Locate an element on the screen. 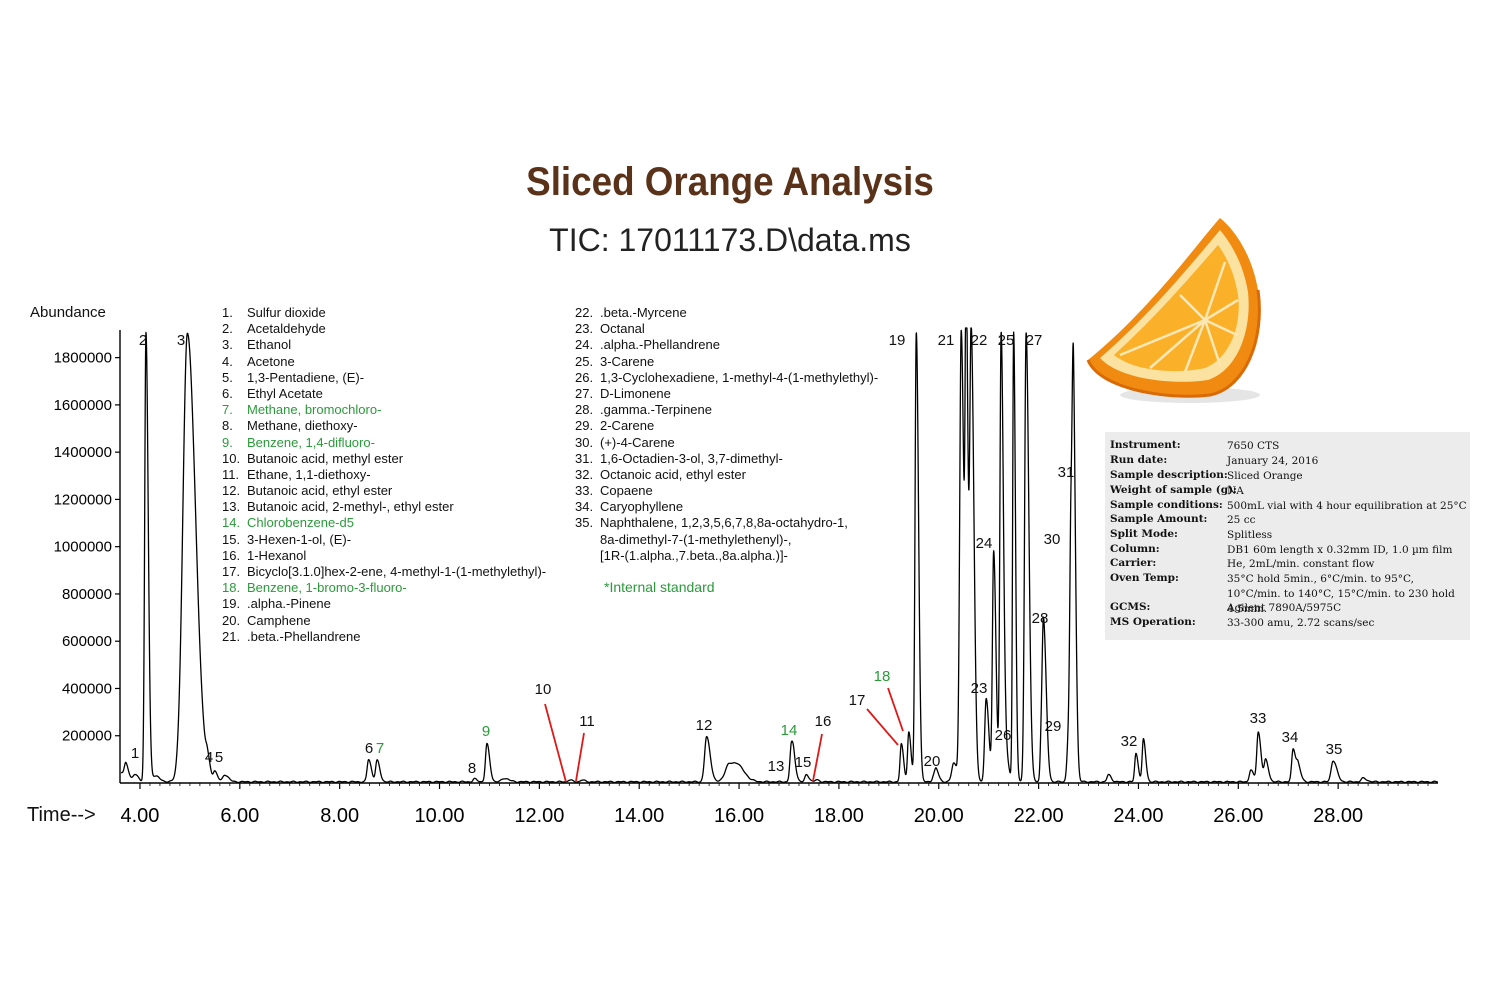 This screenshot has width=1500, height=1000. info-value: He, 2mL/min. constant flow is located at coordinates (1301, 564).